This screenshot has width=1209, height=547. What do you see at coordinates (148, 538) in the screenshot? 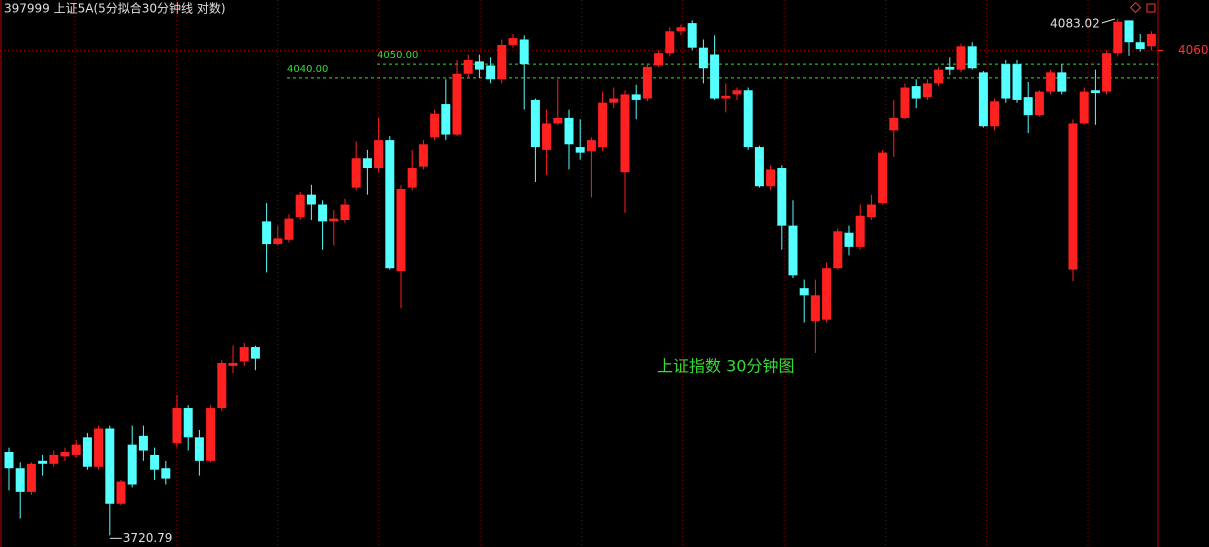
I see `min-label: 3720.79` at bounding box center [148, 538].